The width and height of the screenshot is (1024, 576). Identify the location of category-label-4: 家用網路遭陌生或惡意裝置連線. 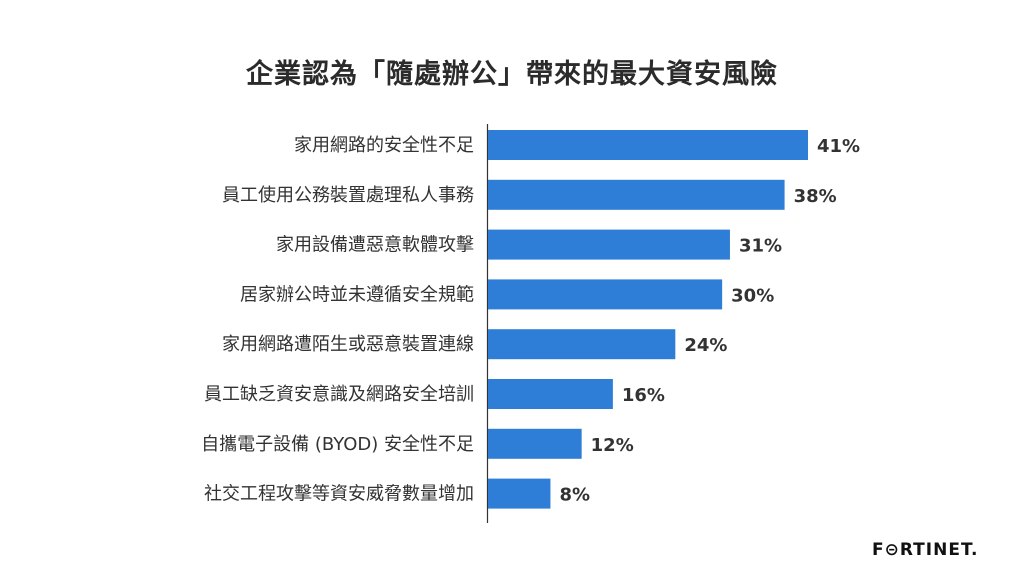
(348, 344).